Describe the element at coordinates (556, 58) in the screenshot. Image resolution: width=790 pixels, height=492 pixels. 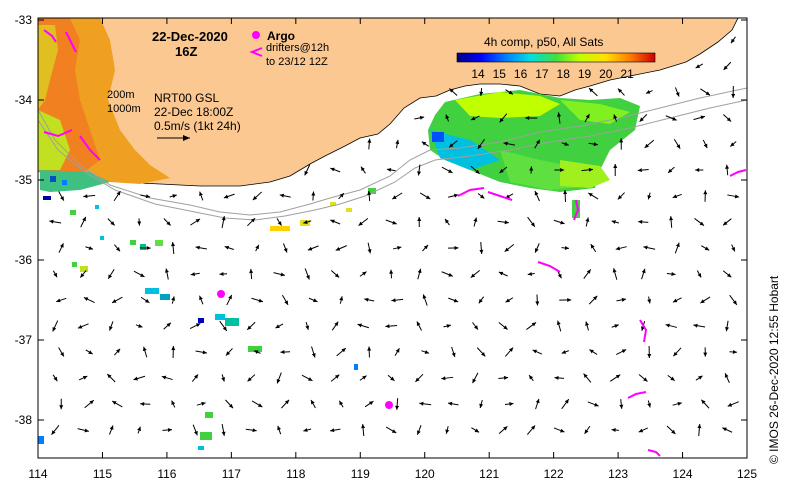
I see `colorbar: 4h comp, p50, All Sats 14 15 16 17 18 19 20 21` at that location.